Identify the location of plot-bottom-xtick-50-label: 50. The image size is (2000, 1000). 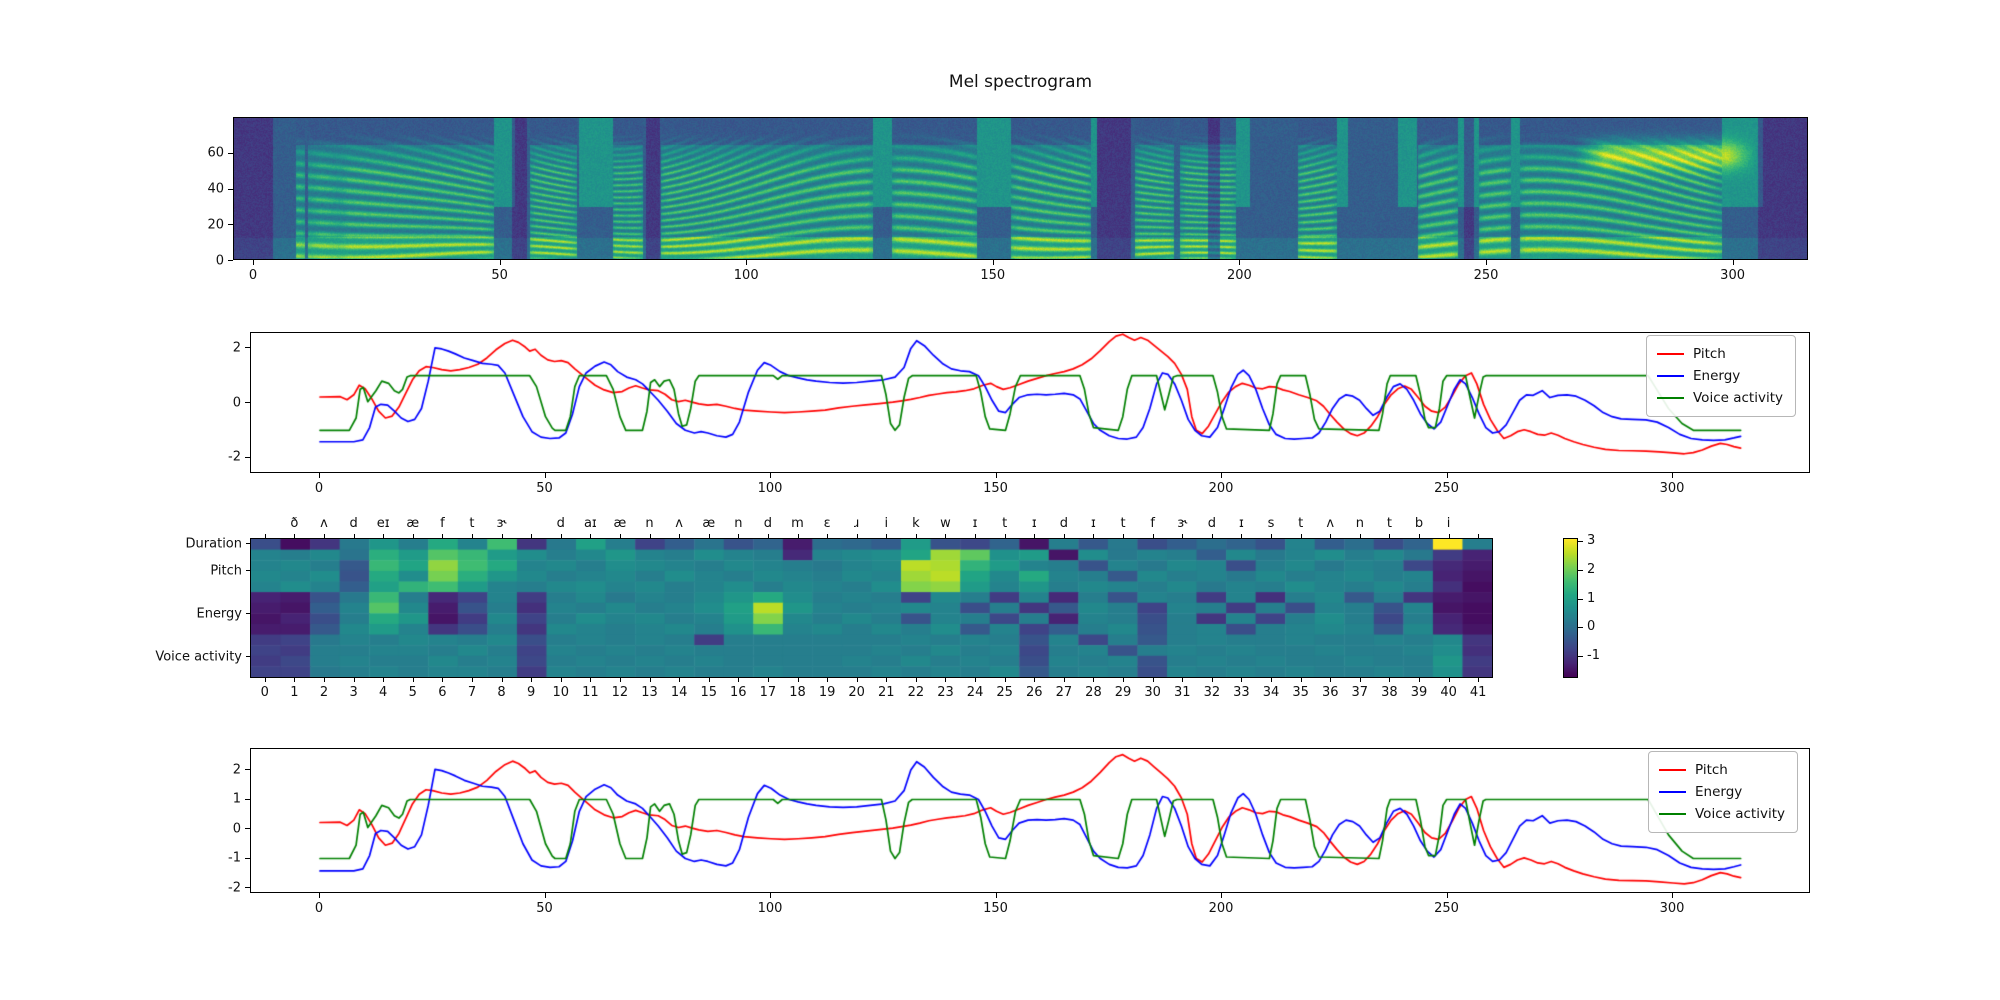
(544, 908).